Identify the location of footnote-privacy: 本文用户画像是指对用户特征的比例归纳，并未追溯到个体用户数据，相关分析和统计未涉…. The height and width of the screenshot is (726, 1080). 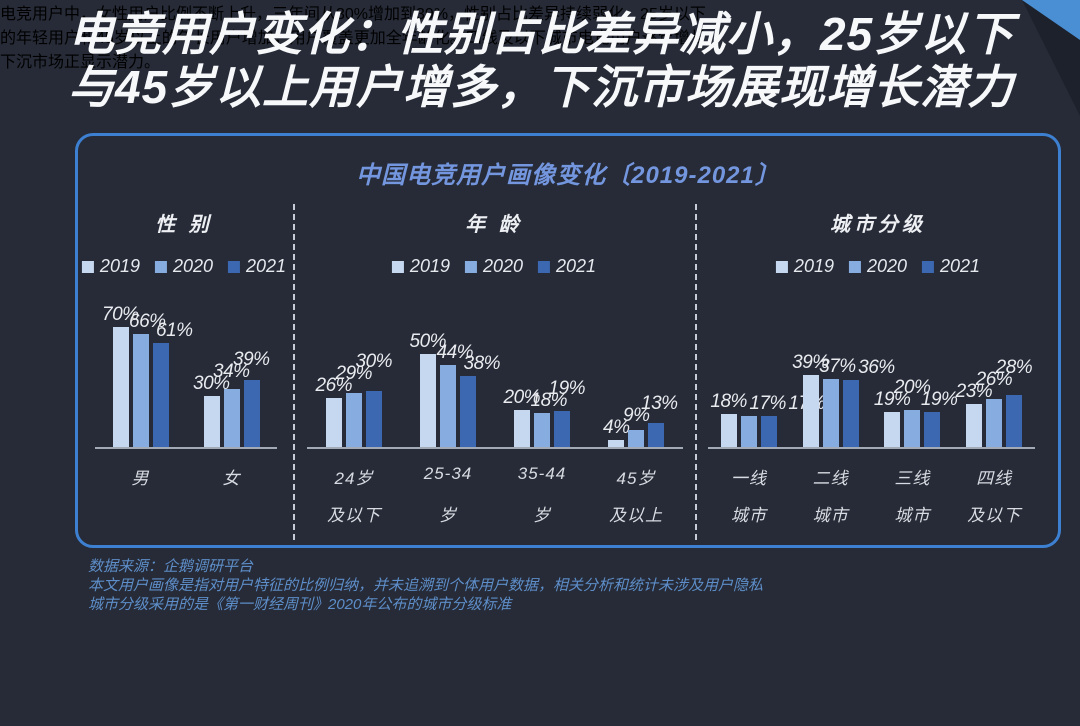
(426, 585).